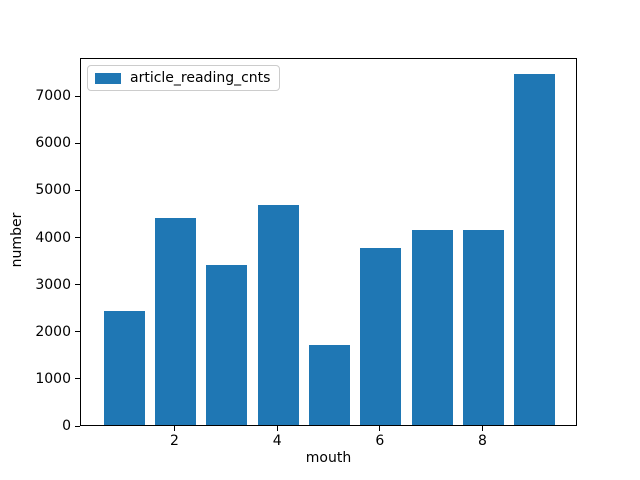 The height and width of the screenshot is (480, 640). I want to click on legend: article_reading_cnts, so click(184, 78).